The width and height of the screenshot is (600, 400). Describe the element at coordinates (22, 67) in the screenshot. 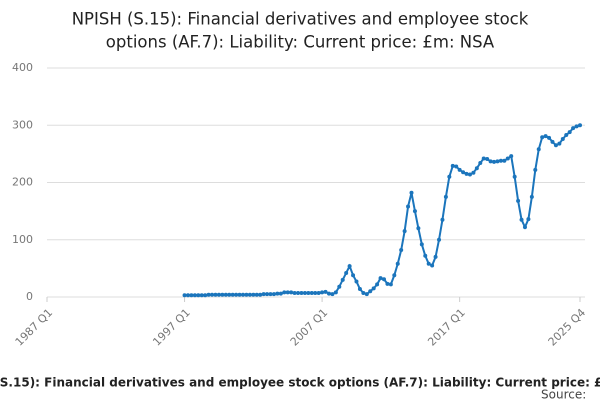

I see `y-tick-label: 400` at that location.